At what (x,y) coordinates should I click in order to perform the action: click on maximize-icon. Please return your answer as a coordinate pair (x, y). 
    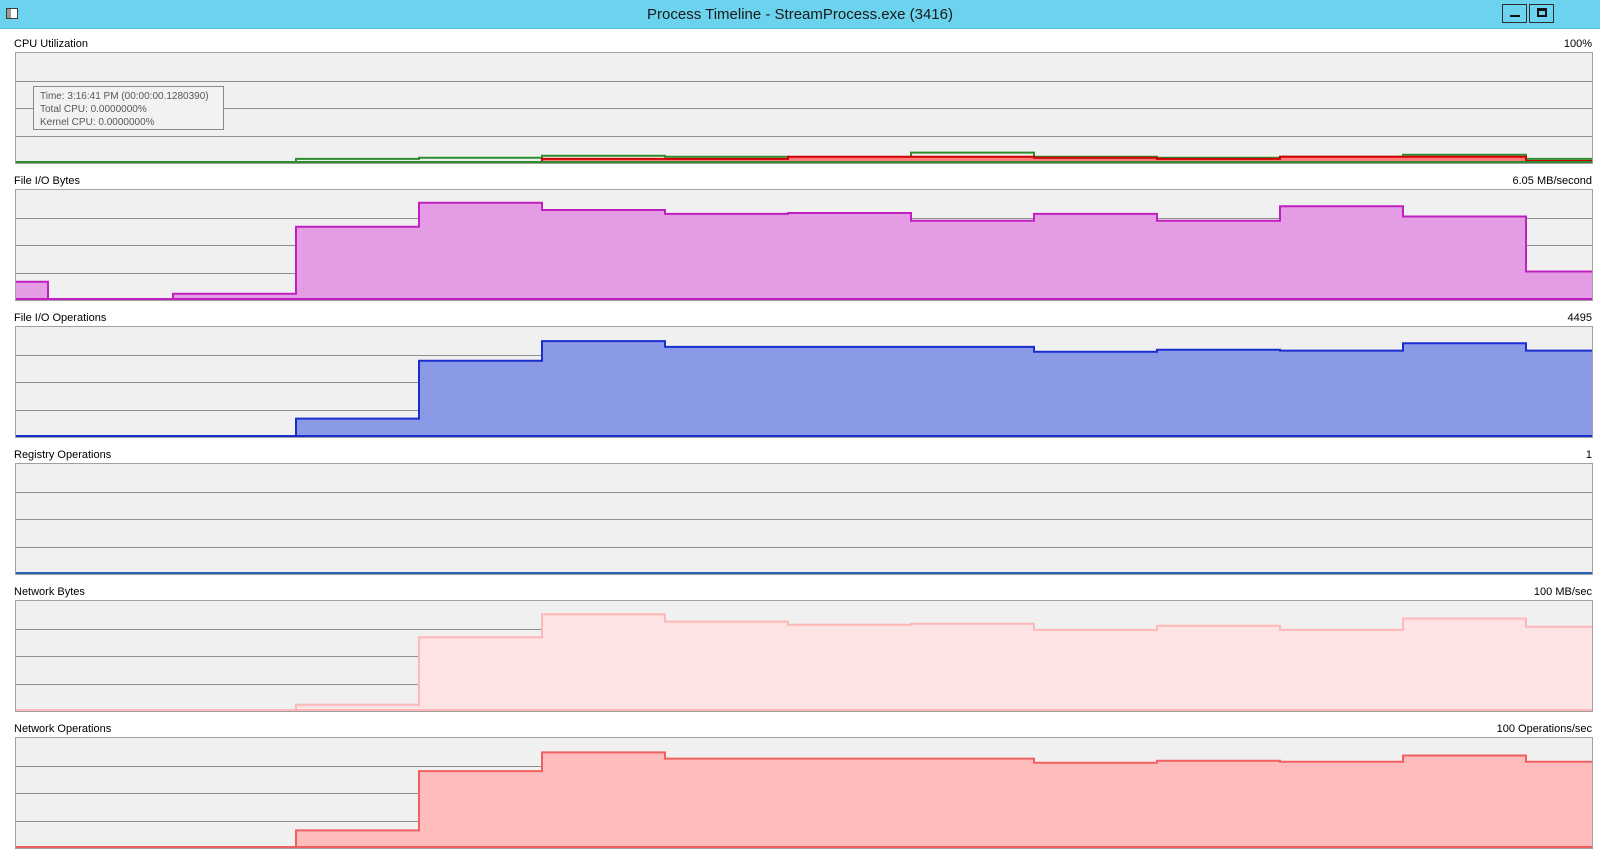
    Looking at the image, I should click on (1541, 12).